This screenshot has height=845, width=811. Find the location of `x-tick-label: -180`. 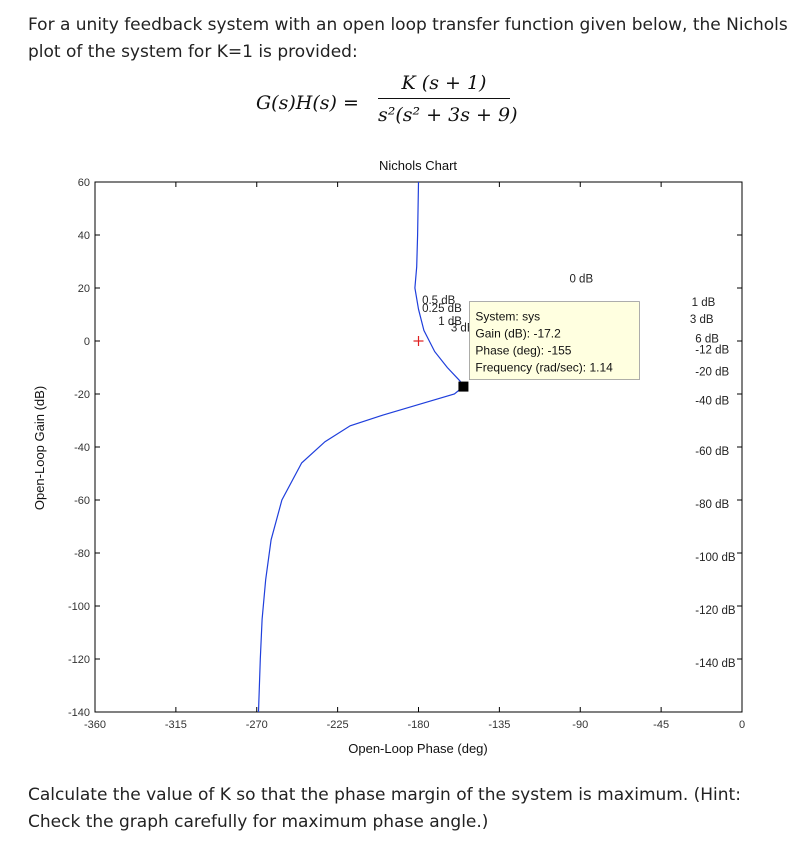

x-tick-label: -180 is located at coordinates (418, 725).